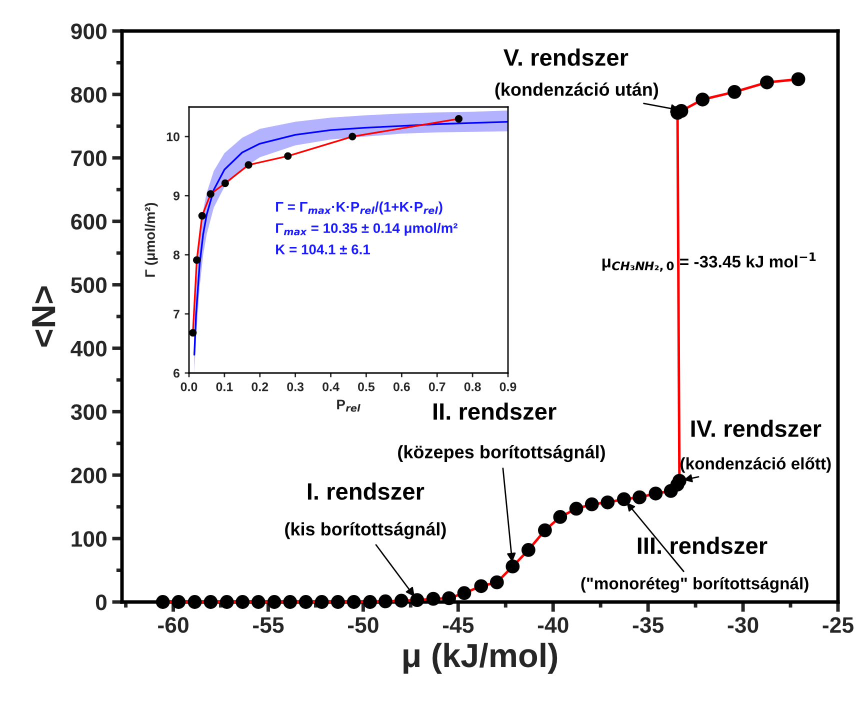 This screenshot has height=707, width=856. I want to click on x-tick-label: -40, so click(553, 625).